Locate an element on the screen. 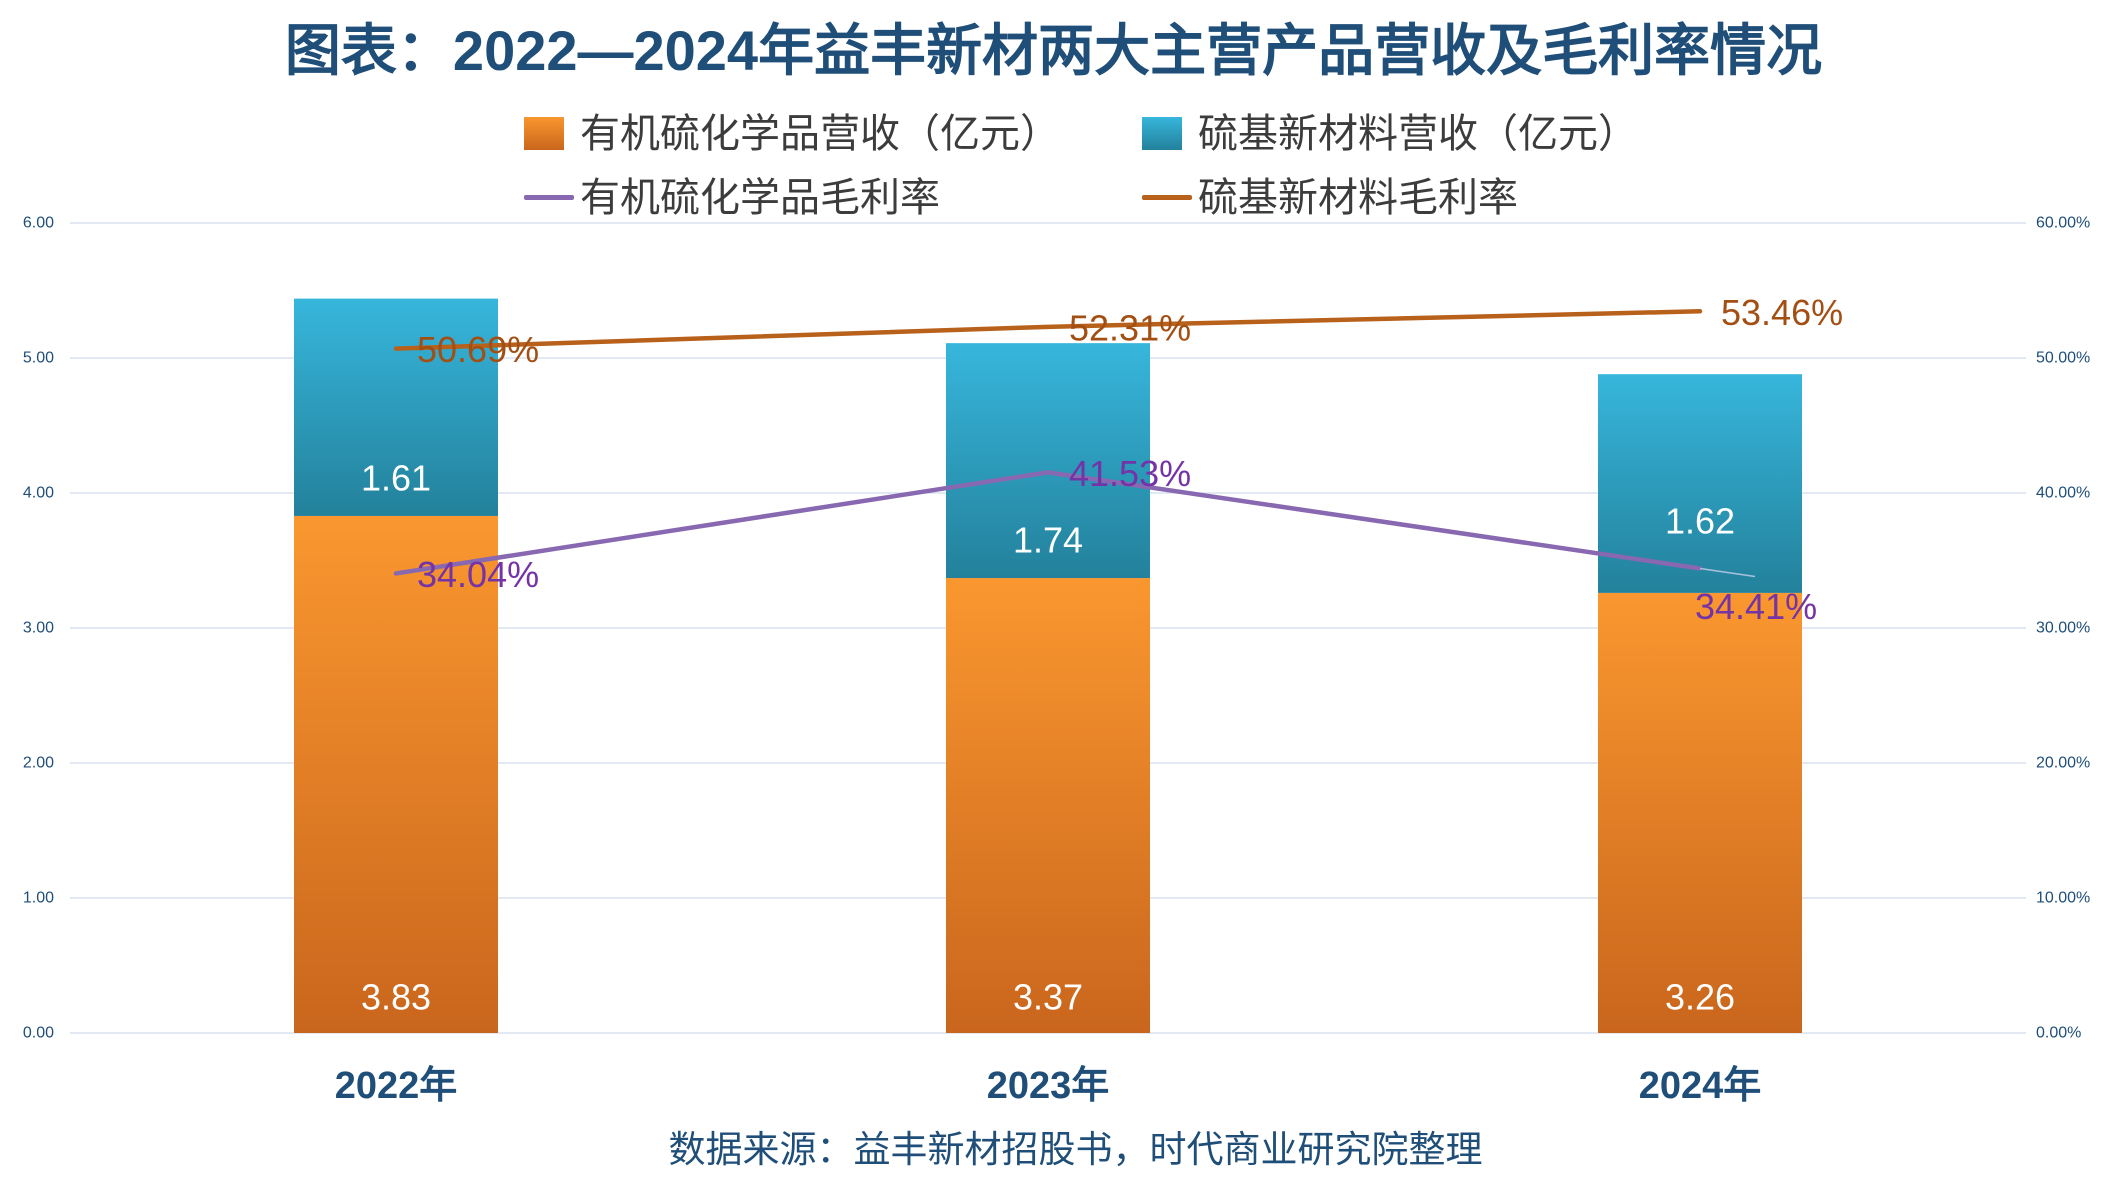 This screenshot has width=2107, height=1183. bar-organic-sulfur-revenue-2023 is located at coordinates (1048, 805).